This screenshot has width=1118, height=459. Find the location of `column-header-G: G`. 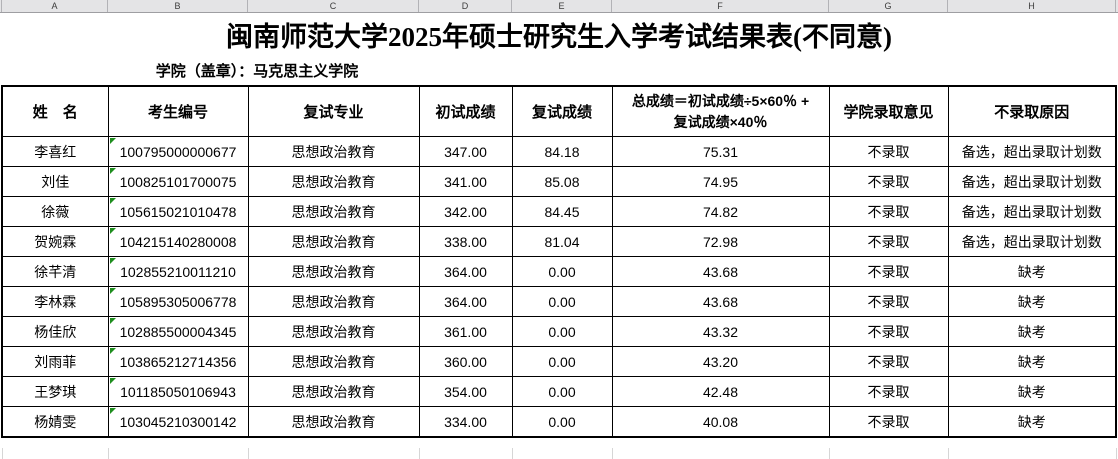

column-header-G: G is located at coordinates (888, 6).